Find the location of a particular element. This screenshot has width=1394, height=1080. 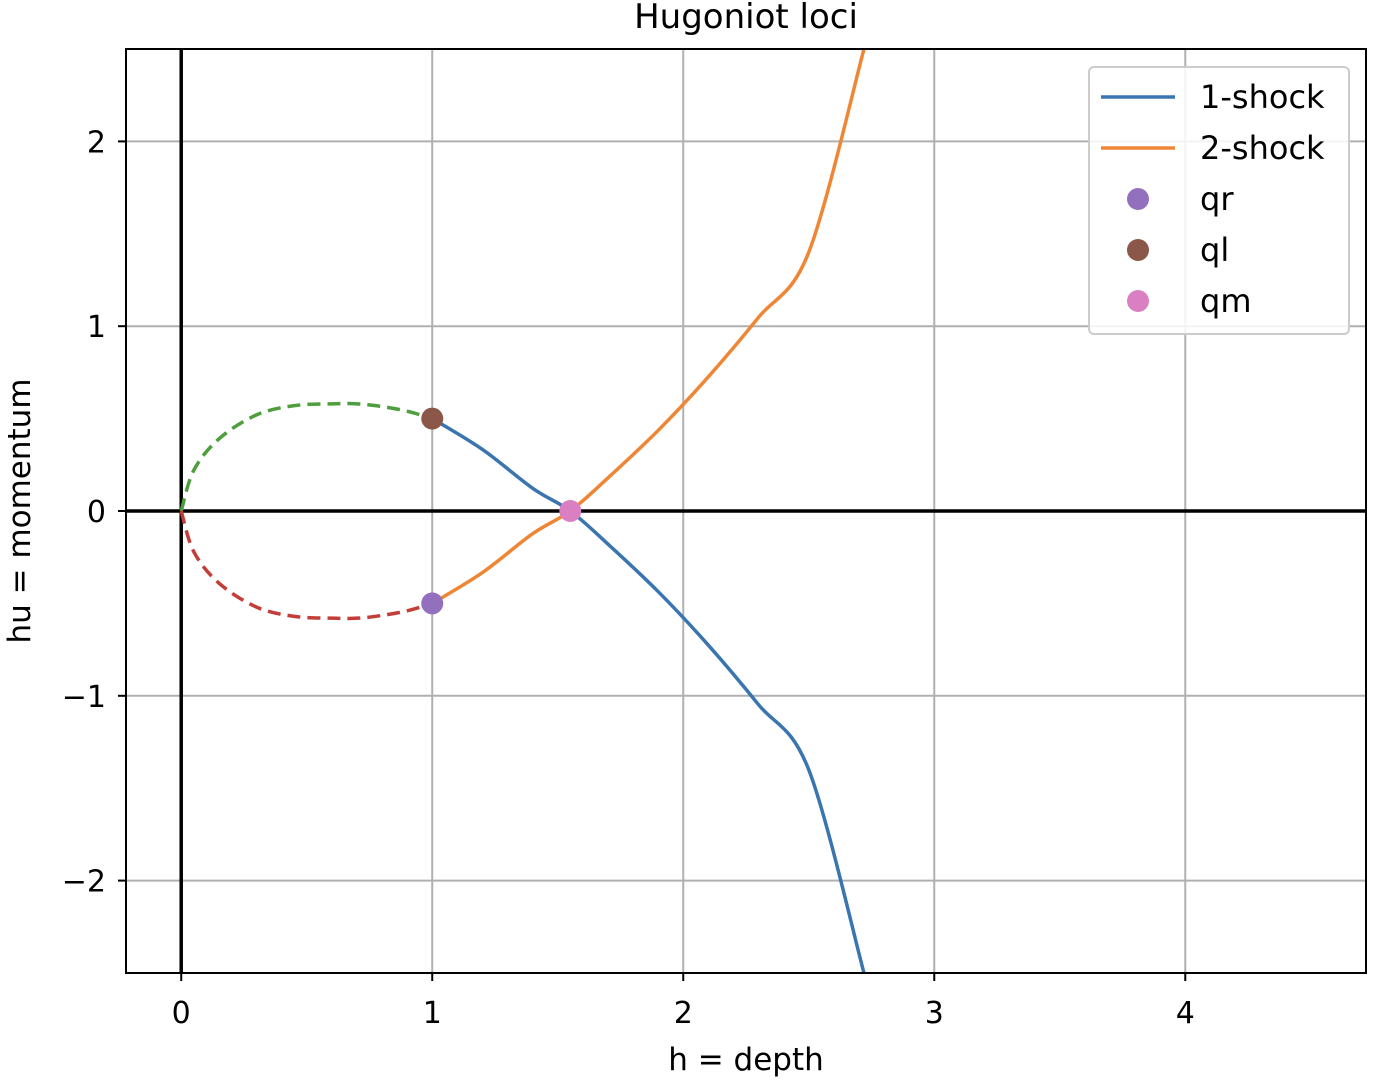

legend: 1-shock 2-shock qr ql qm is located at coordinates (1219, 200).